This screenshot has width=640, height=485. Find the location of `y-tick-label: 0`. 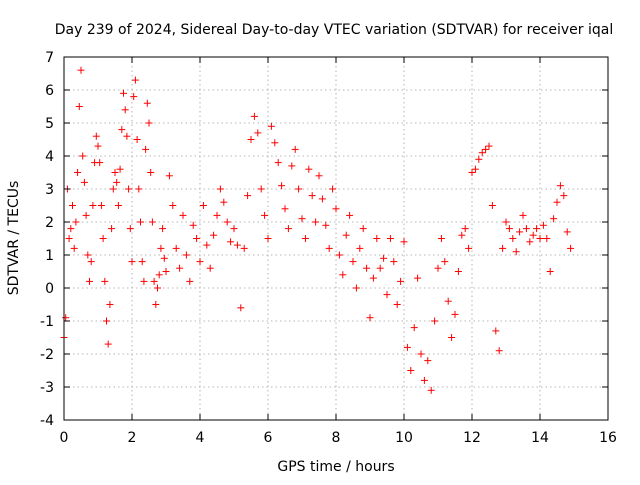

y-tick-label: 0 is located at coordinates (49, 289).